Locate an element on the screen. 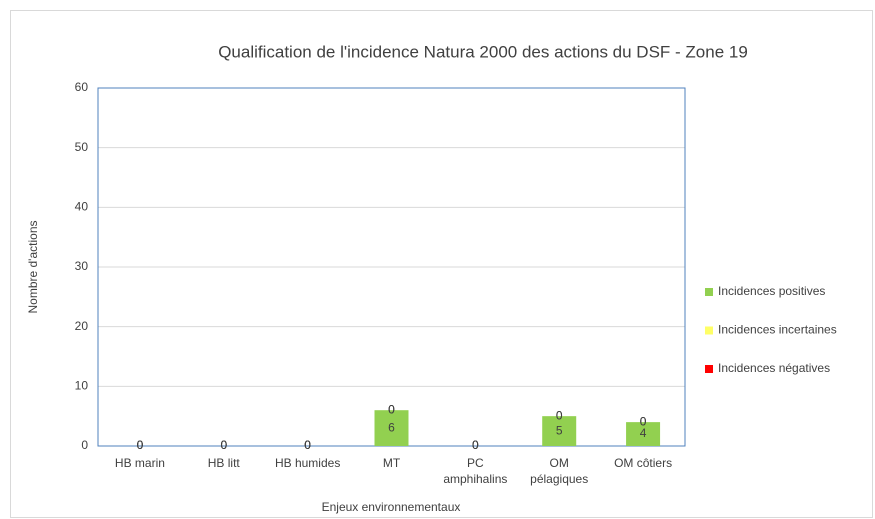  y-tick-label: 50 is located at coordinates (82, 147).